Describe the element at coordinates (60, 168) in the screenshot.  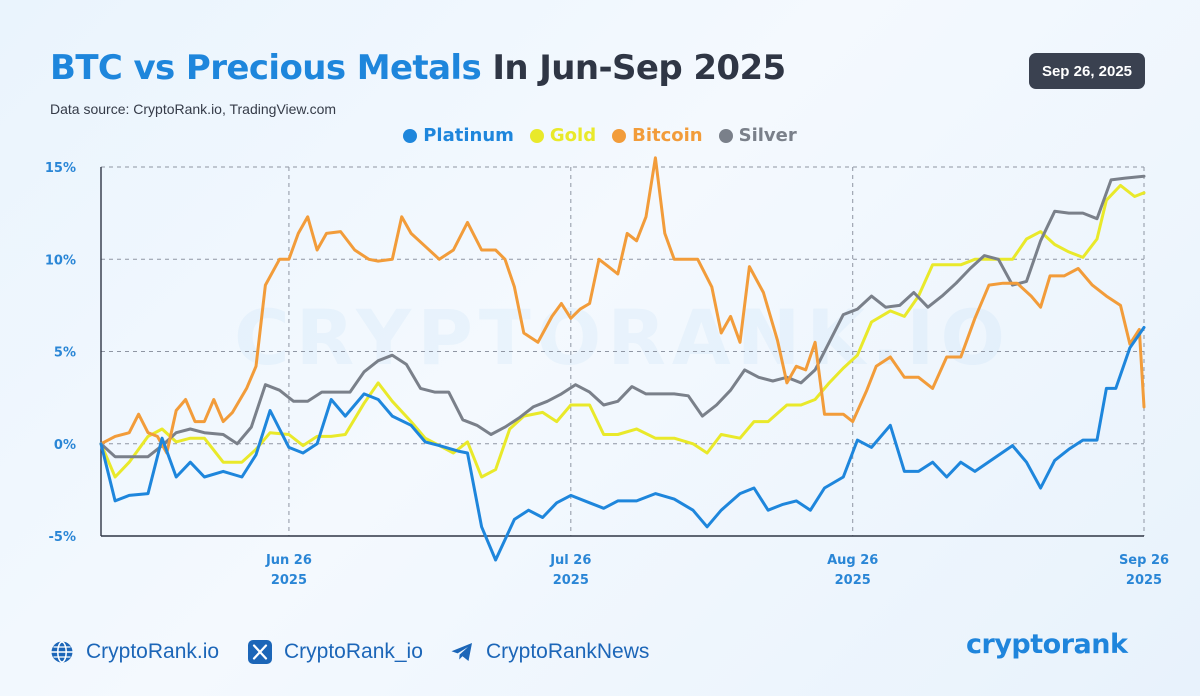
I see `y-tick-label: 15%` at that location.